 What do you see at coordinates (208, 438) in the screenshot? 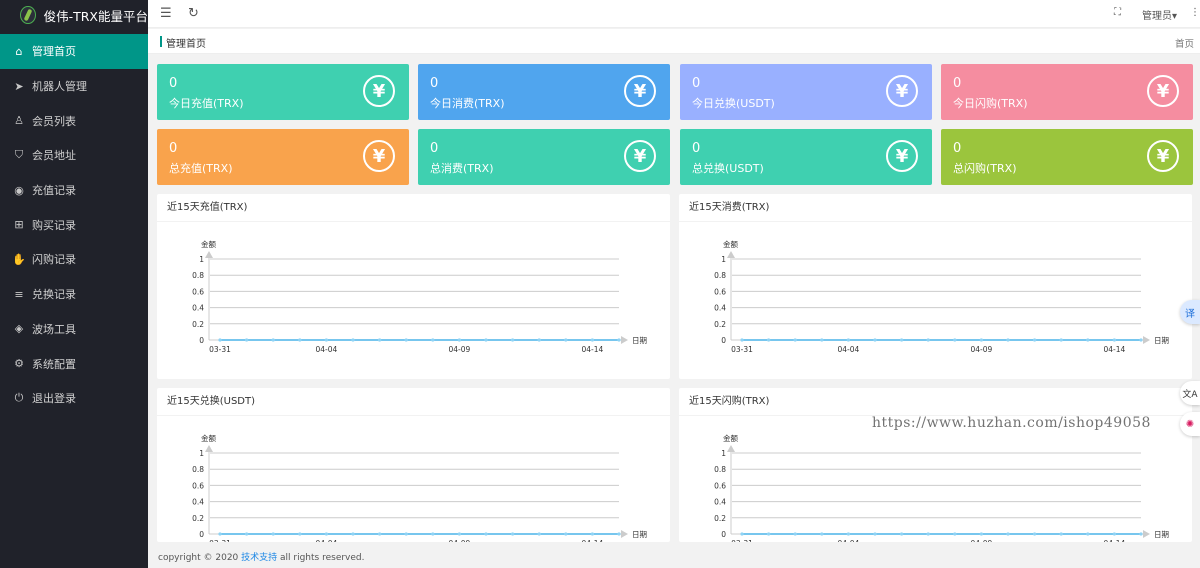
I see `y-axis-label: 金额` at bounding box center [208, 438].